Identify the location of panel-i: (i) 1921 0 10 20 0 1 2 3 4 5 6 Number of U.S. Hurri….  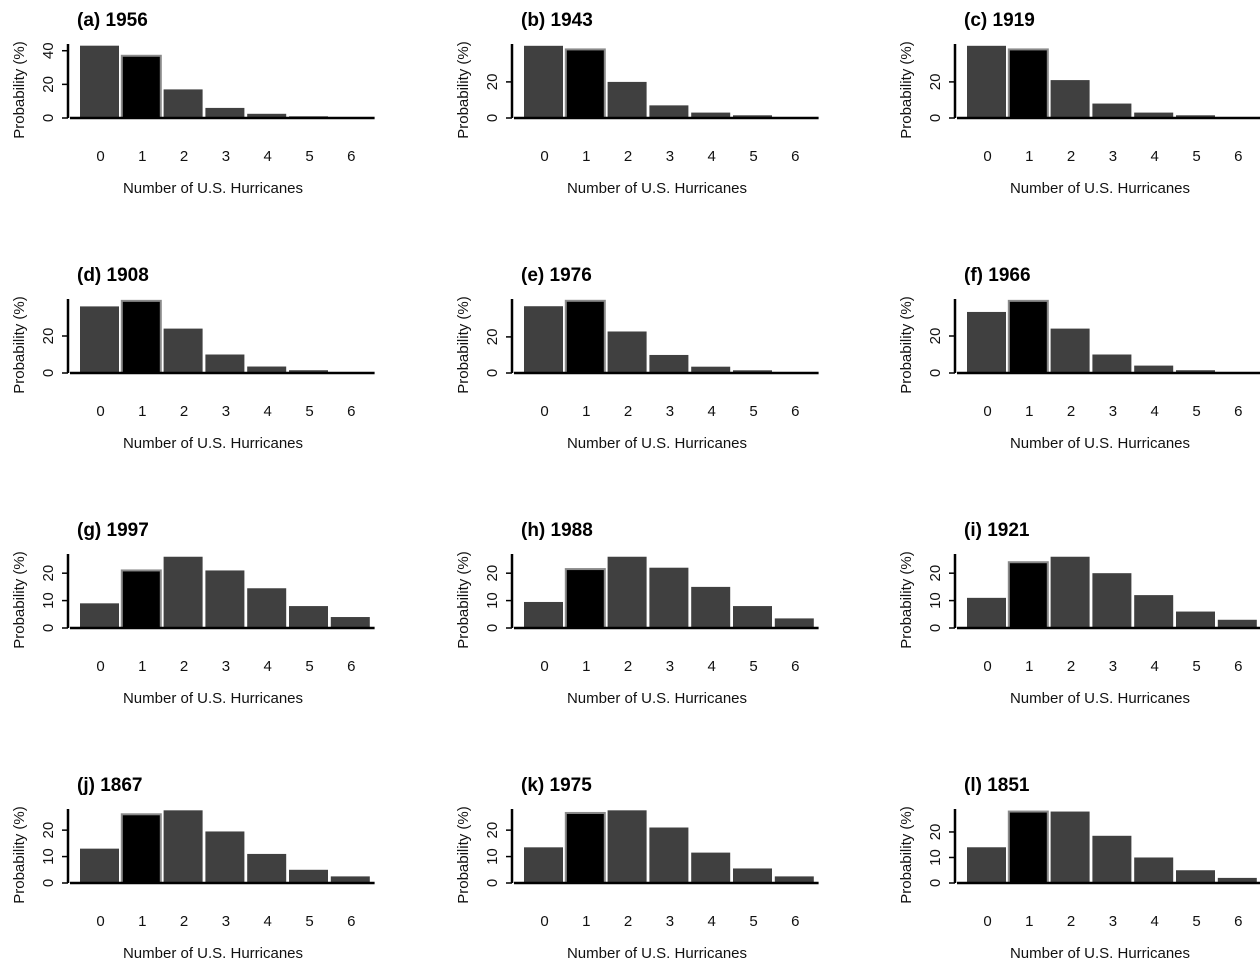
(1079, 613).